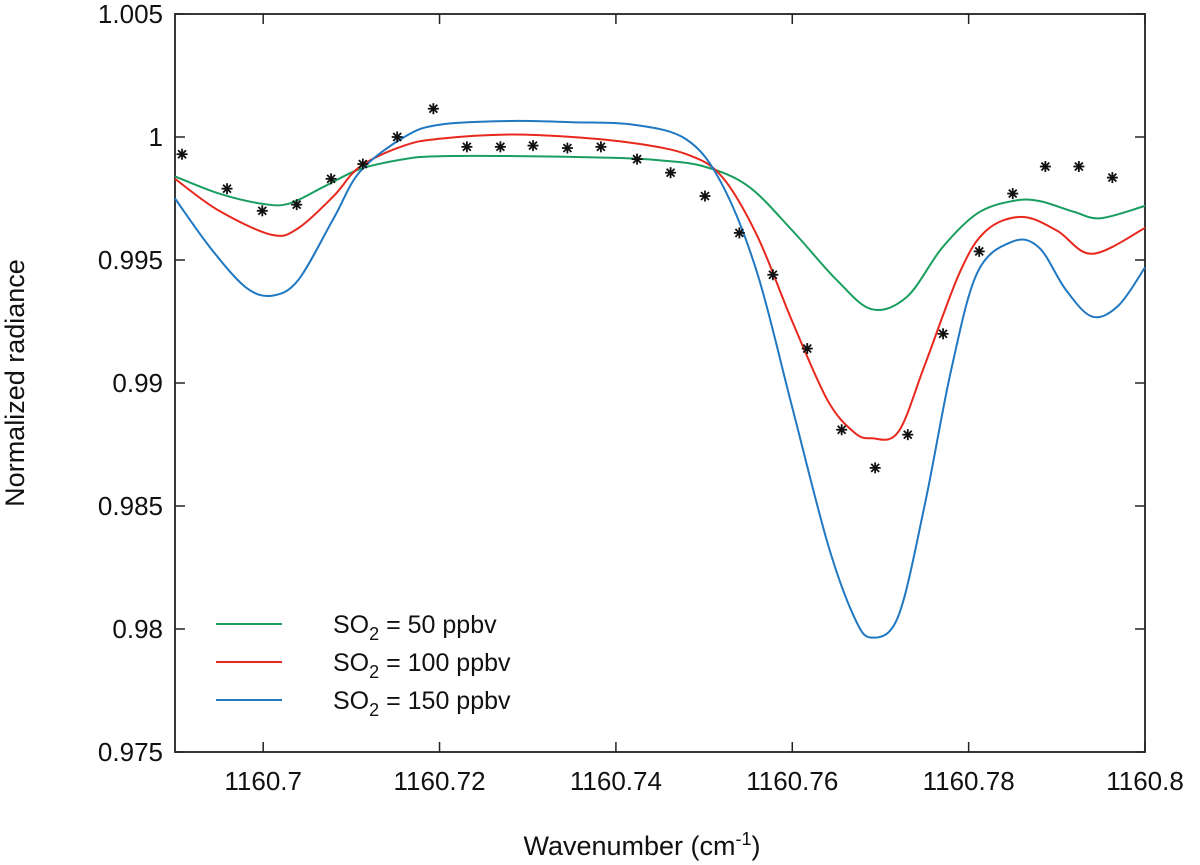 The image size is (1200, 865). What do you see at coordinates (744, 839) in the screenshot?
I see `x-axis-title-sup: -1` at bounding box center [744, 839].